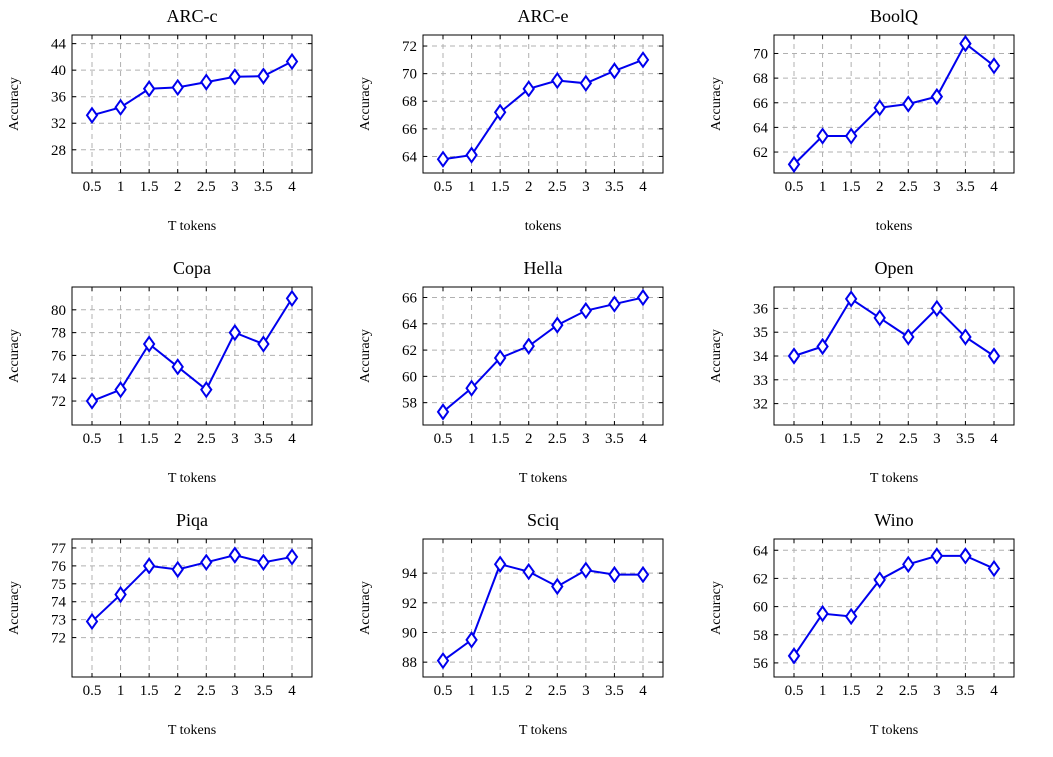 The width and height of the screenshot is (1053, 757). Describe the element at coordinates (894, 268) in the screenshot. I see `chart-title-open: Open` at that location.